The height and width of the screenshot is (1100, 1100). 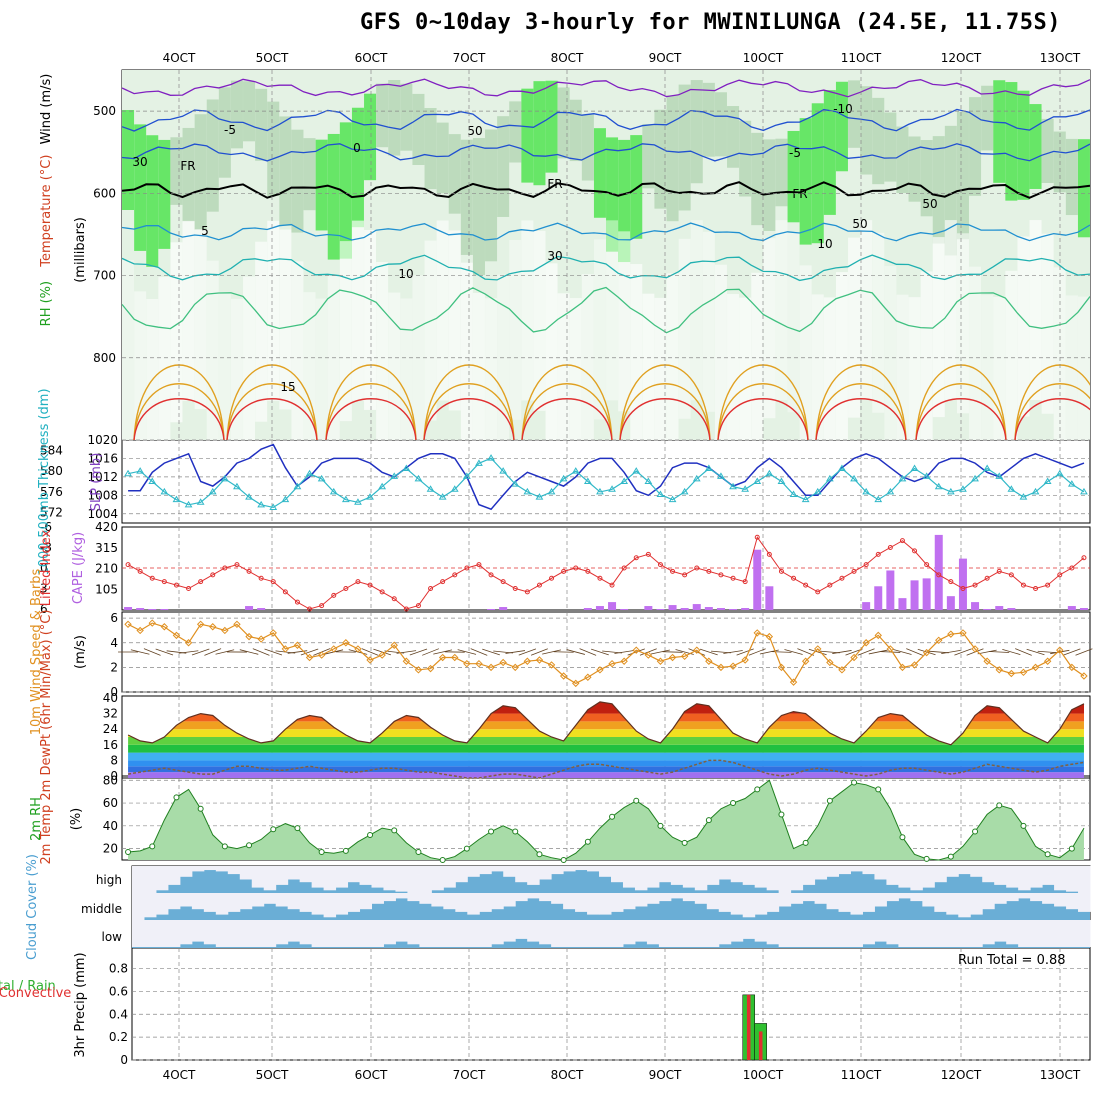 I want to click on bottom-date-label: 7OCT, so click(x=469, y=1075).